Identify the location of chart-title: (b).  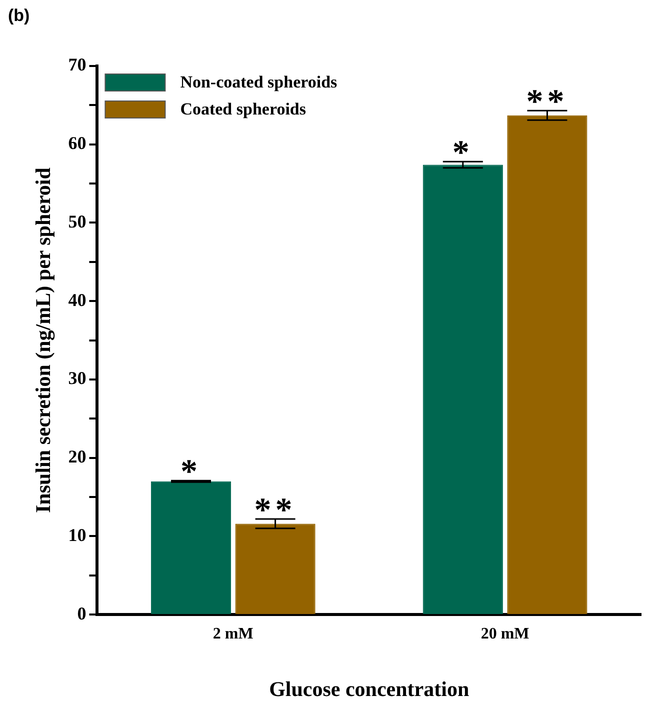
(19, 16).